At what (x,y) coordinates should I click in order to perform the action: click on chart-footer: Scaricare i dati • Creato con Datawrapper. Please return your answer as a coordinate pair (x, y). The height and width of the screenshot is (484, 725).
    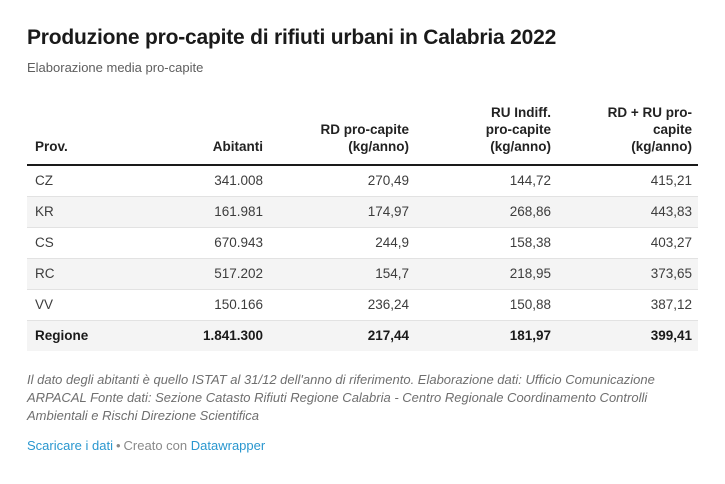
    Looking at the image, I should click on (362, 446).